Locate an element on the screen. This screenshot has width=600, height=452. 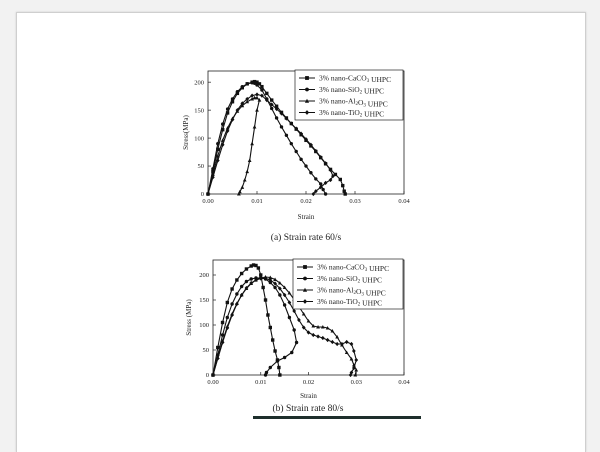
x-tick-label: 0.01 is located at coordinates (260, 382).